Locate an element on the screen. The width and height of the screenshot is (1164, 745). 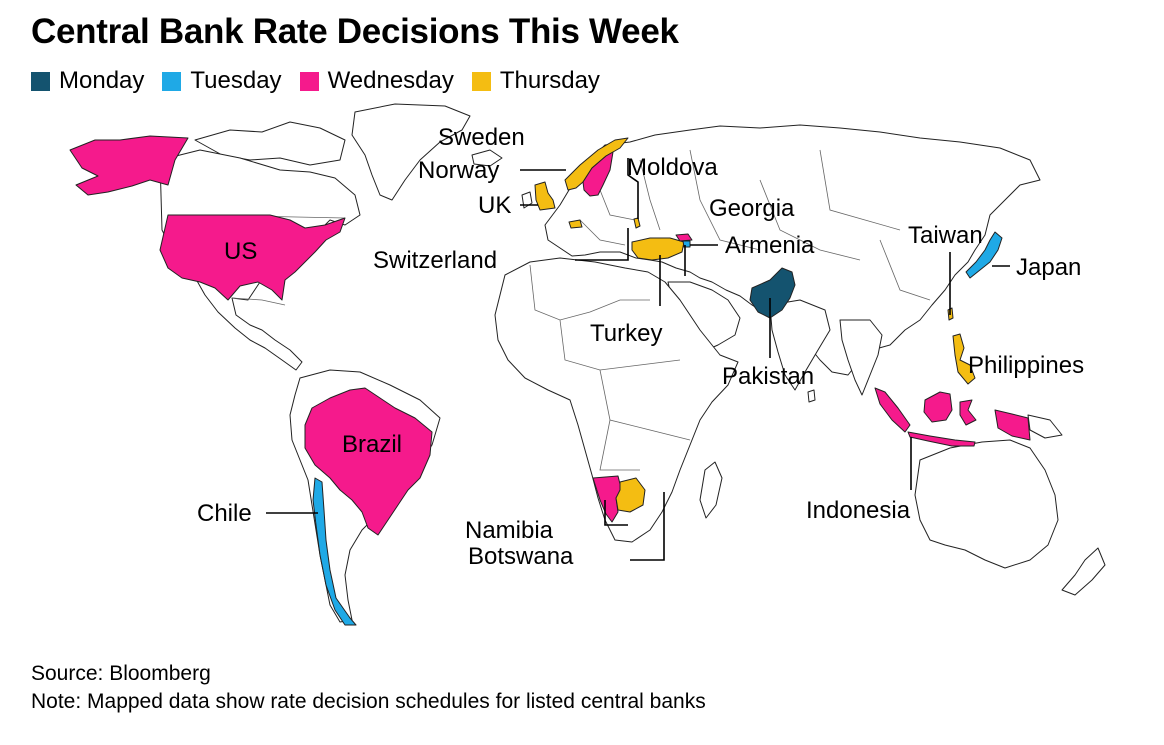
region-turkey is located at coordinates (658, 249).